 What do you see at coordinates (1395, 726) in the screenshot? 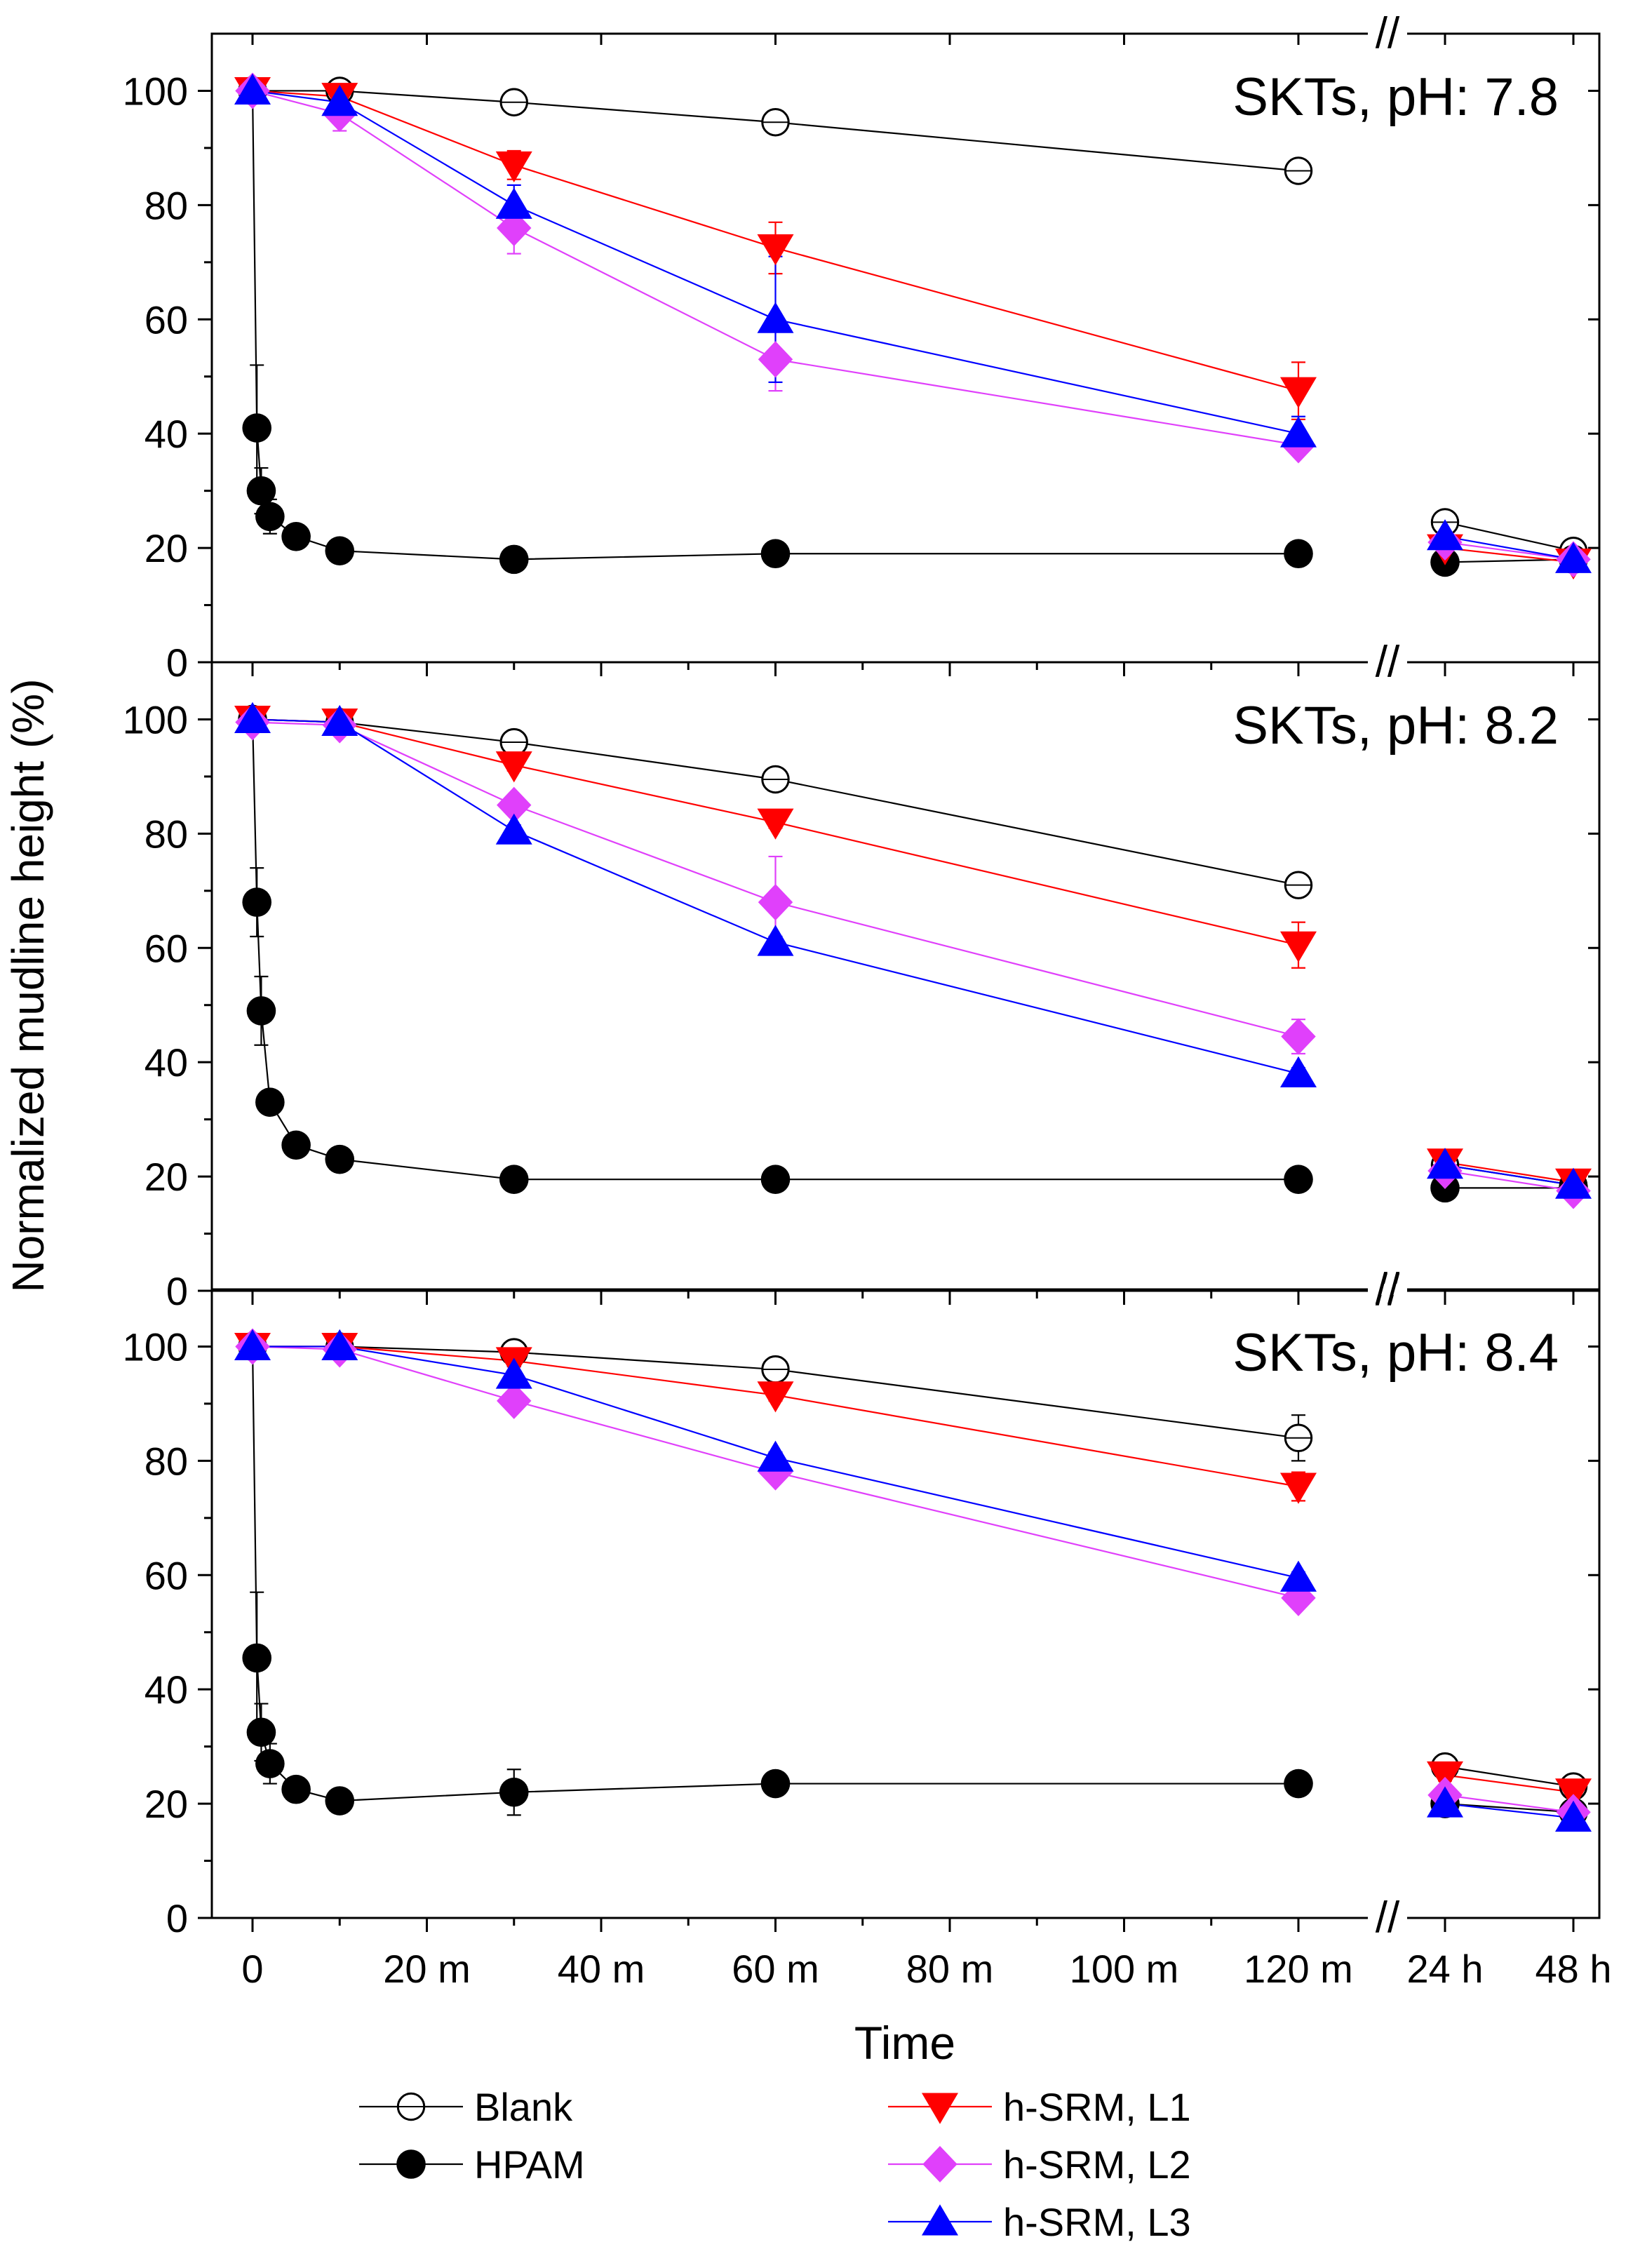
I see `panel-title: SKTs, pH: 8.2` at bounding box center [1395, 726].